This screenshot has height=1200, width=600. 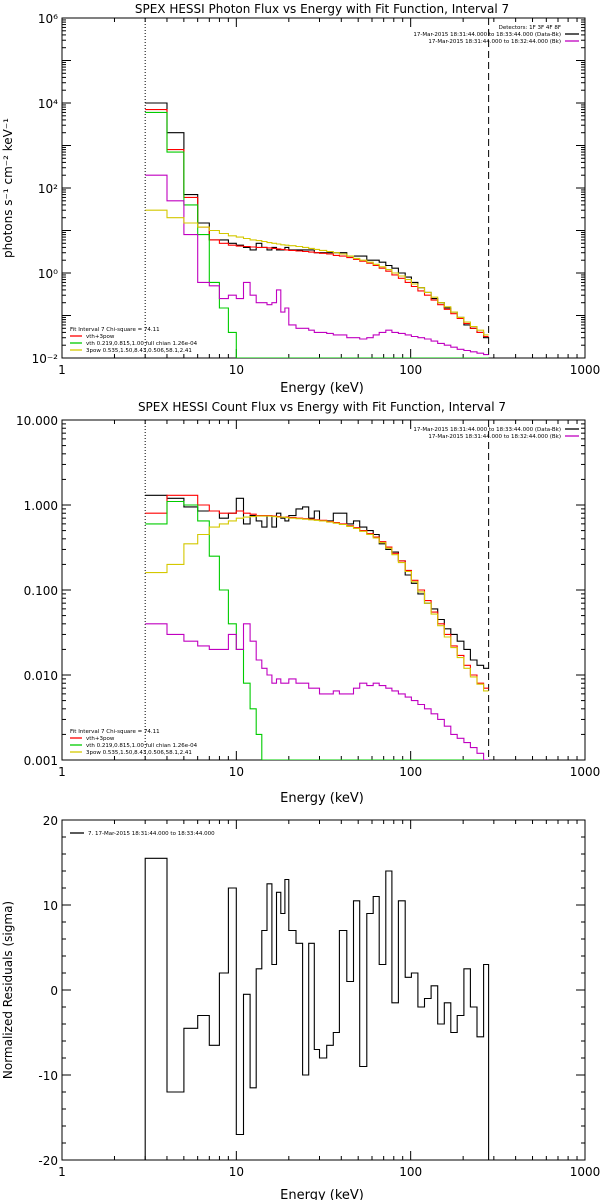 What do you see at coordinates (50, 821) in the screenshot?
I see `y-tick-label: 20` at bounding box center [50, 821].